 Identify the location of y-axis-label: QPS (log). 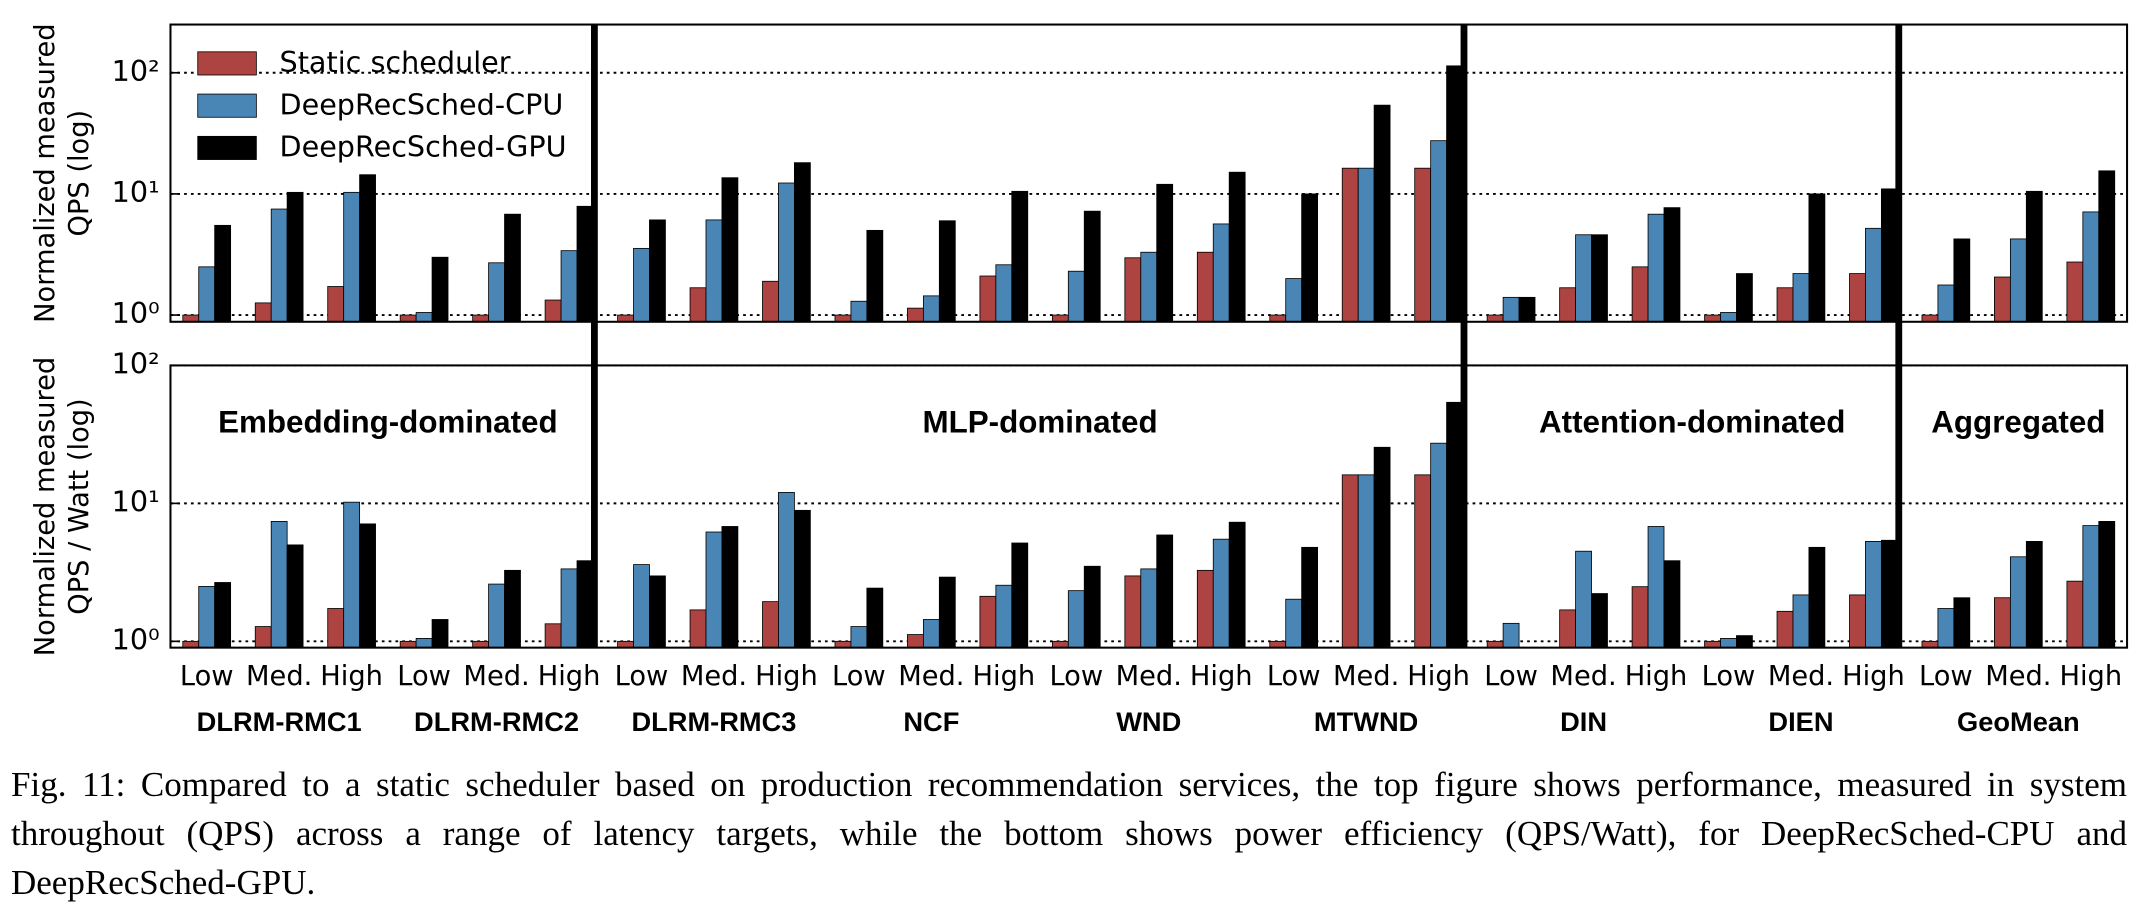
(79, 173).